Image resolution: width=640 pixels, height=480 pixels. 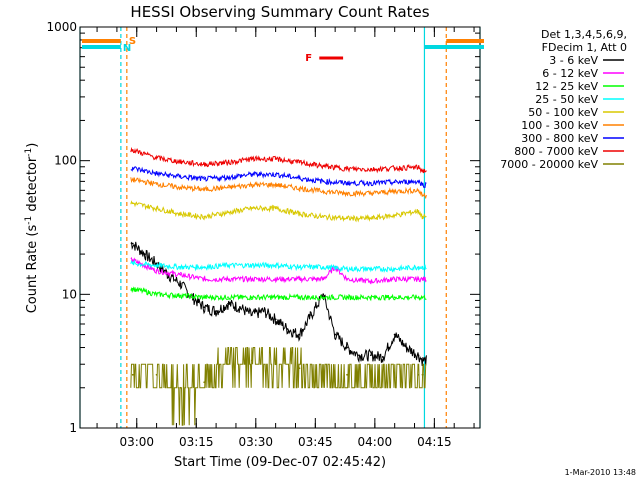 I want to click on legend-label: 300 - 800 keV, so click(x=559, y=138).